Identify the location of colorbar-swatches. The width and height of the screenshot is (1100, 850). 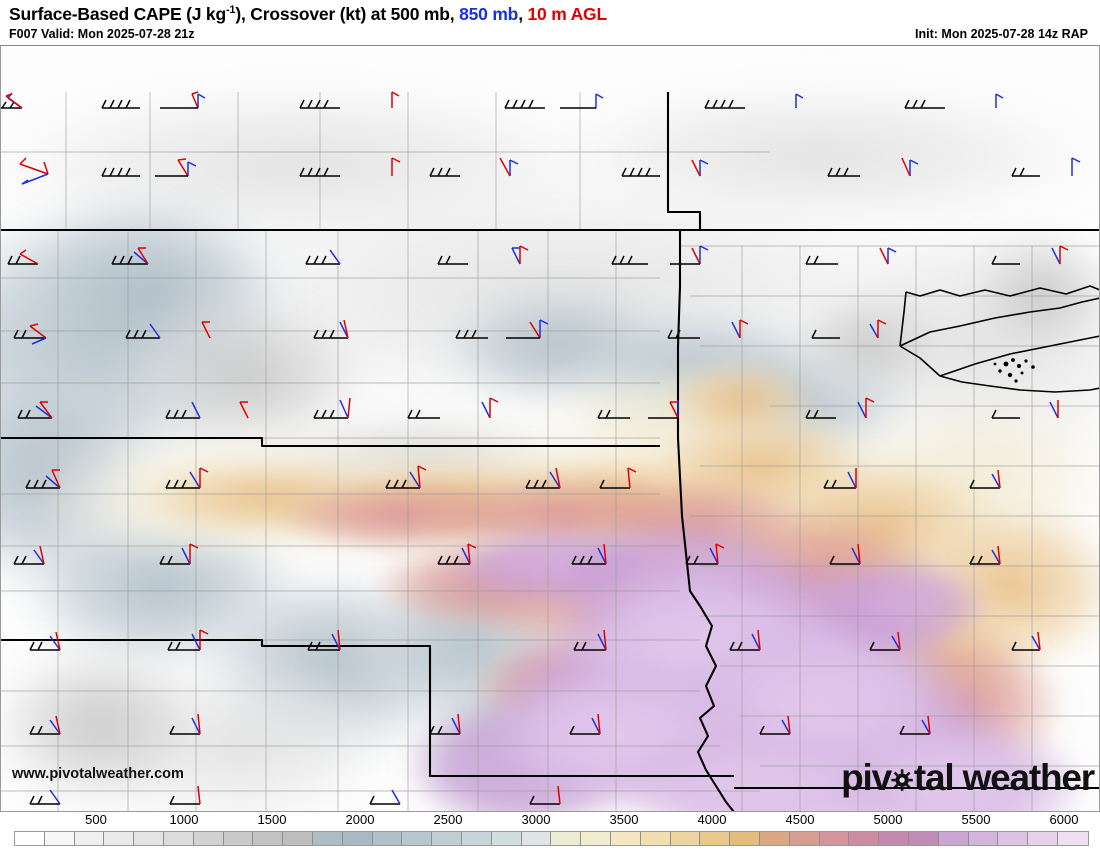
(551, 838).